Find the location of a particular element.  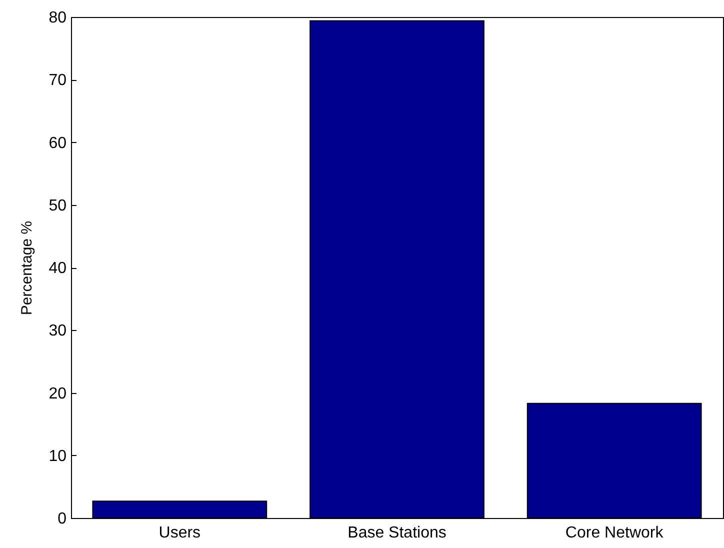

x-tick-label: Core Network is located at coordinates (614, 533).